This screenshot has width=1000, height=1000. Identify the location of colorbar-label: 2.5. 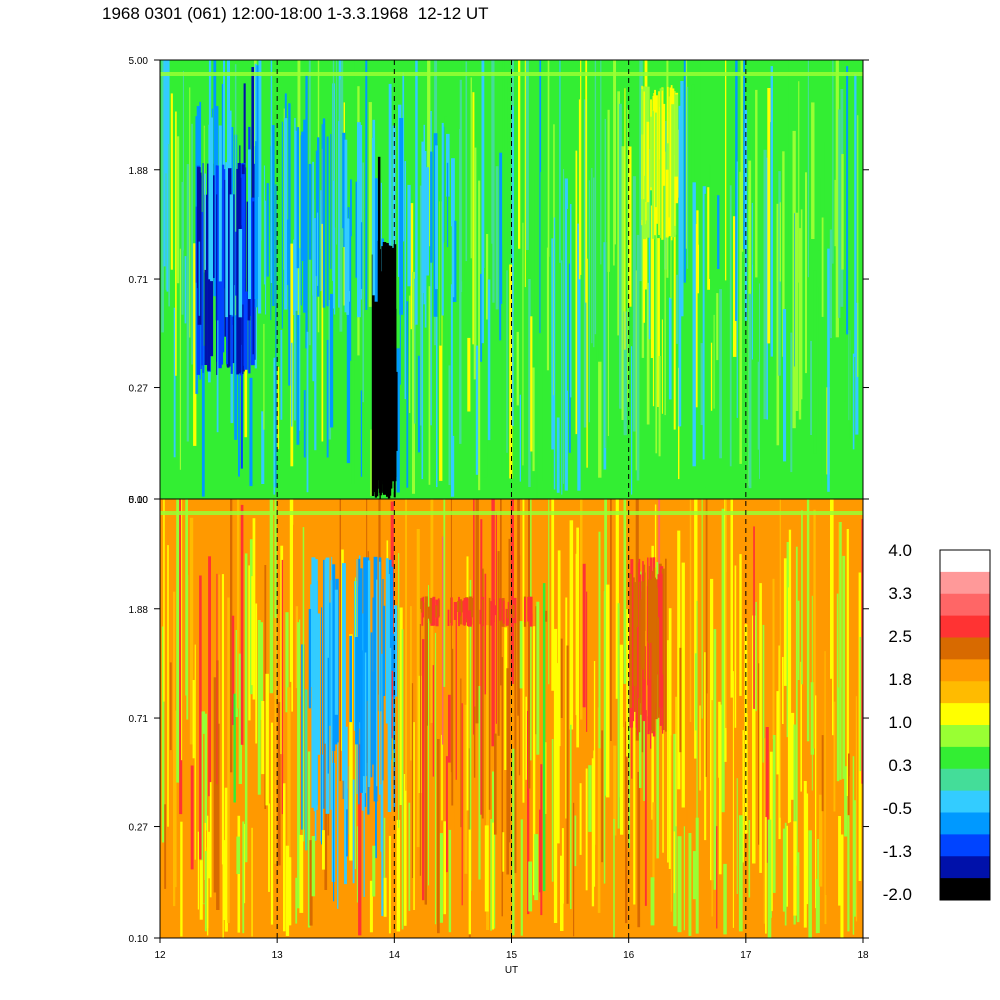
(900, 636).